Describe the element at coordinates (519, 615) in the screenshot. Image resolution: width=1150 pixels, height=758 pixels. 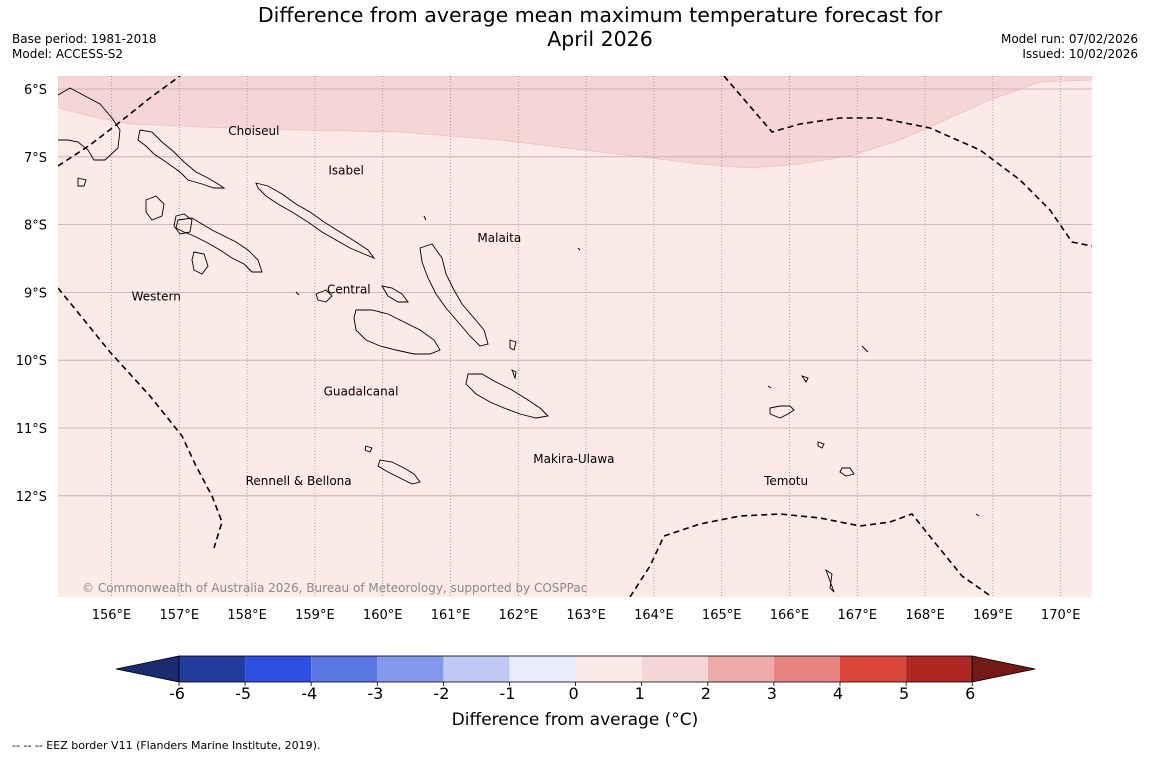
I see `longitude-label: 162°E` at that location.